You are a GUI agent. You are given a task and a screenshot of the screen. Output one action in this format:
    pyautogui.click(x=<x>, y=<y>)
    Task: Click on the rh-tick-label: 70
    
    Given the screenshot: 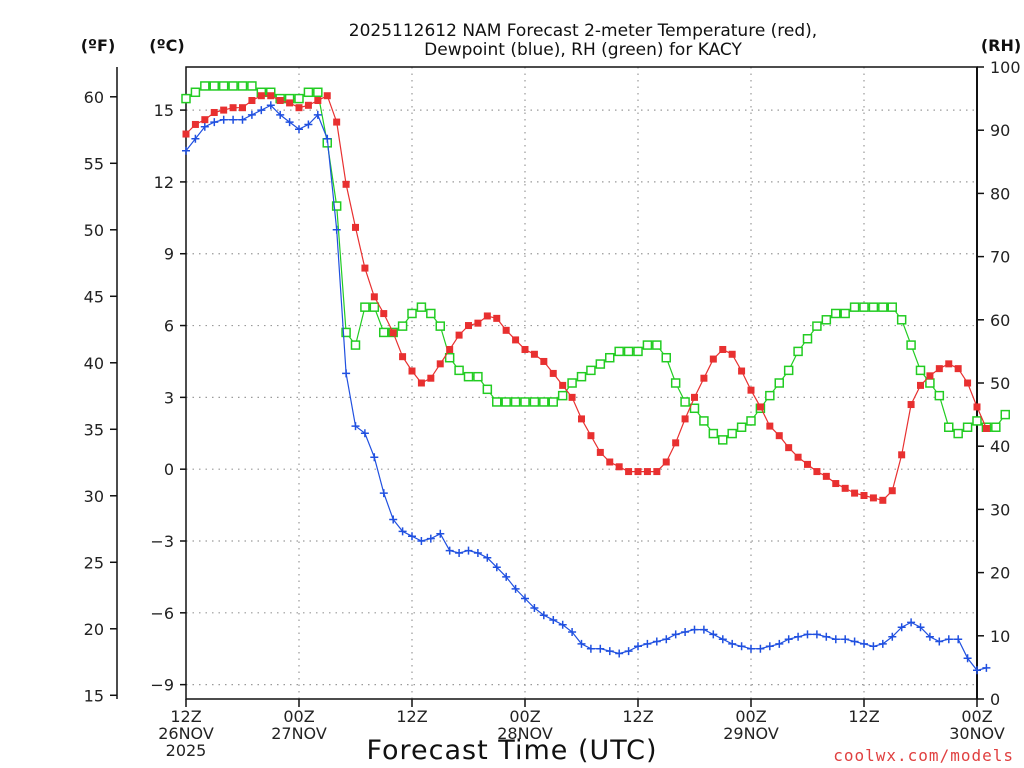 What is the action you would take?
    pyautogui.click(x=1000, y=257)
    